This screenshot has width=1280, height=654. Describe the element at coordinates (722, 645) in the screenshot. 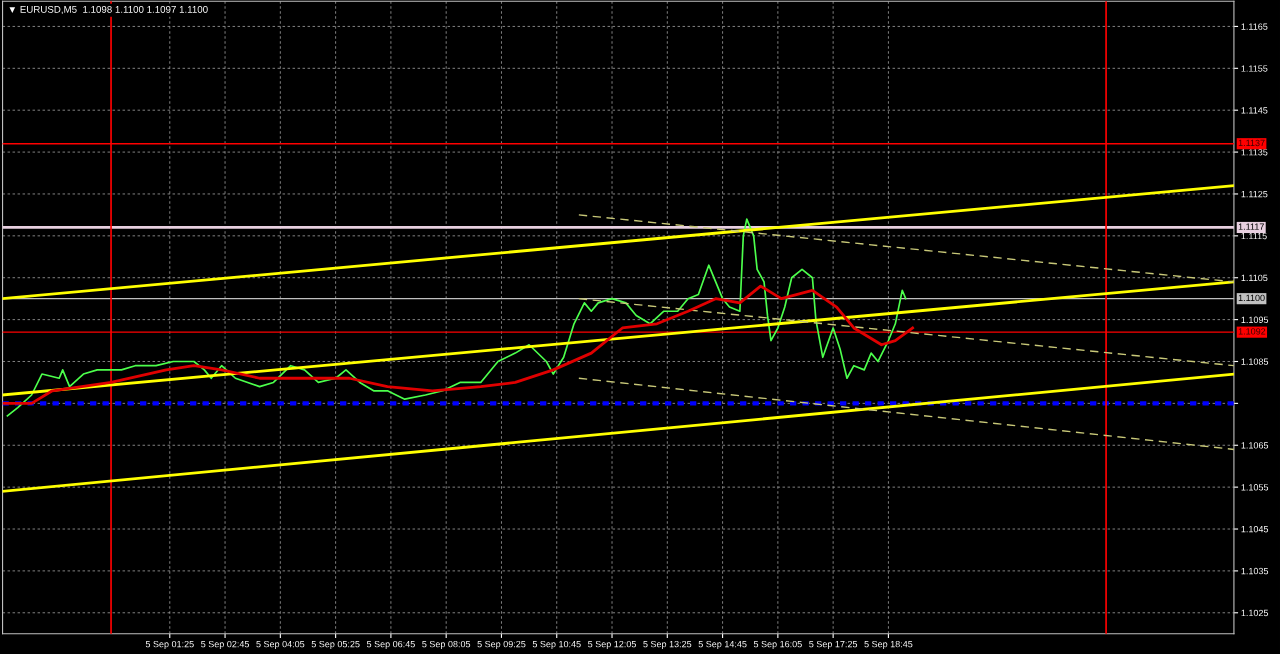

I see `x-tick-label: 5 Sep 14:45` at that location.